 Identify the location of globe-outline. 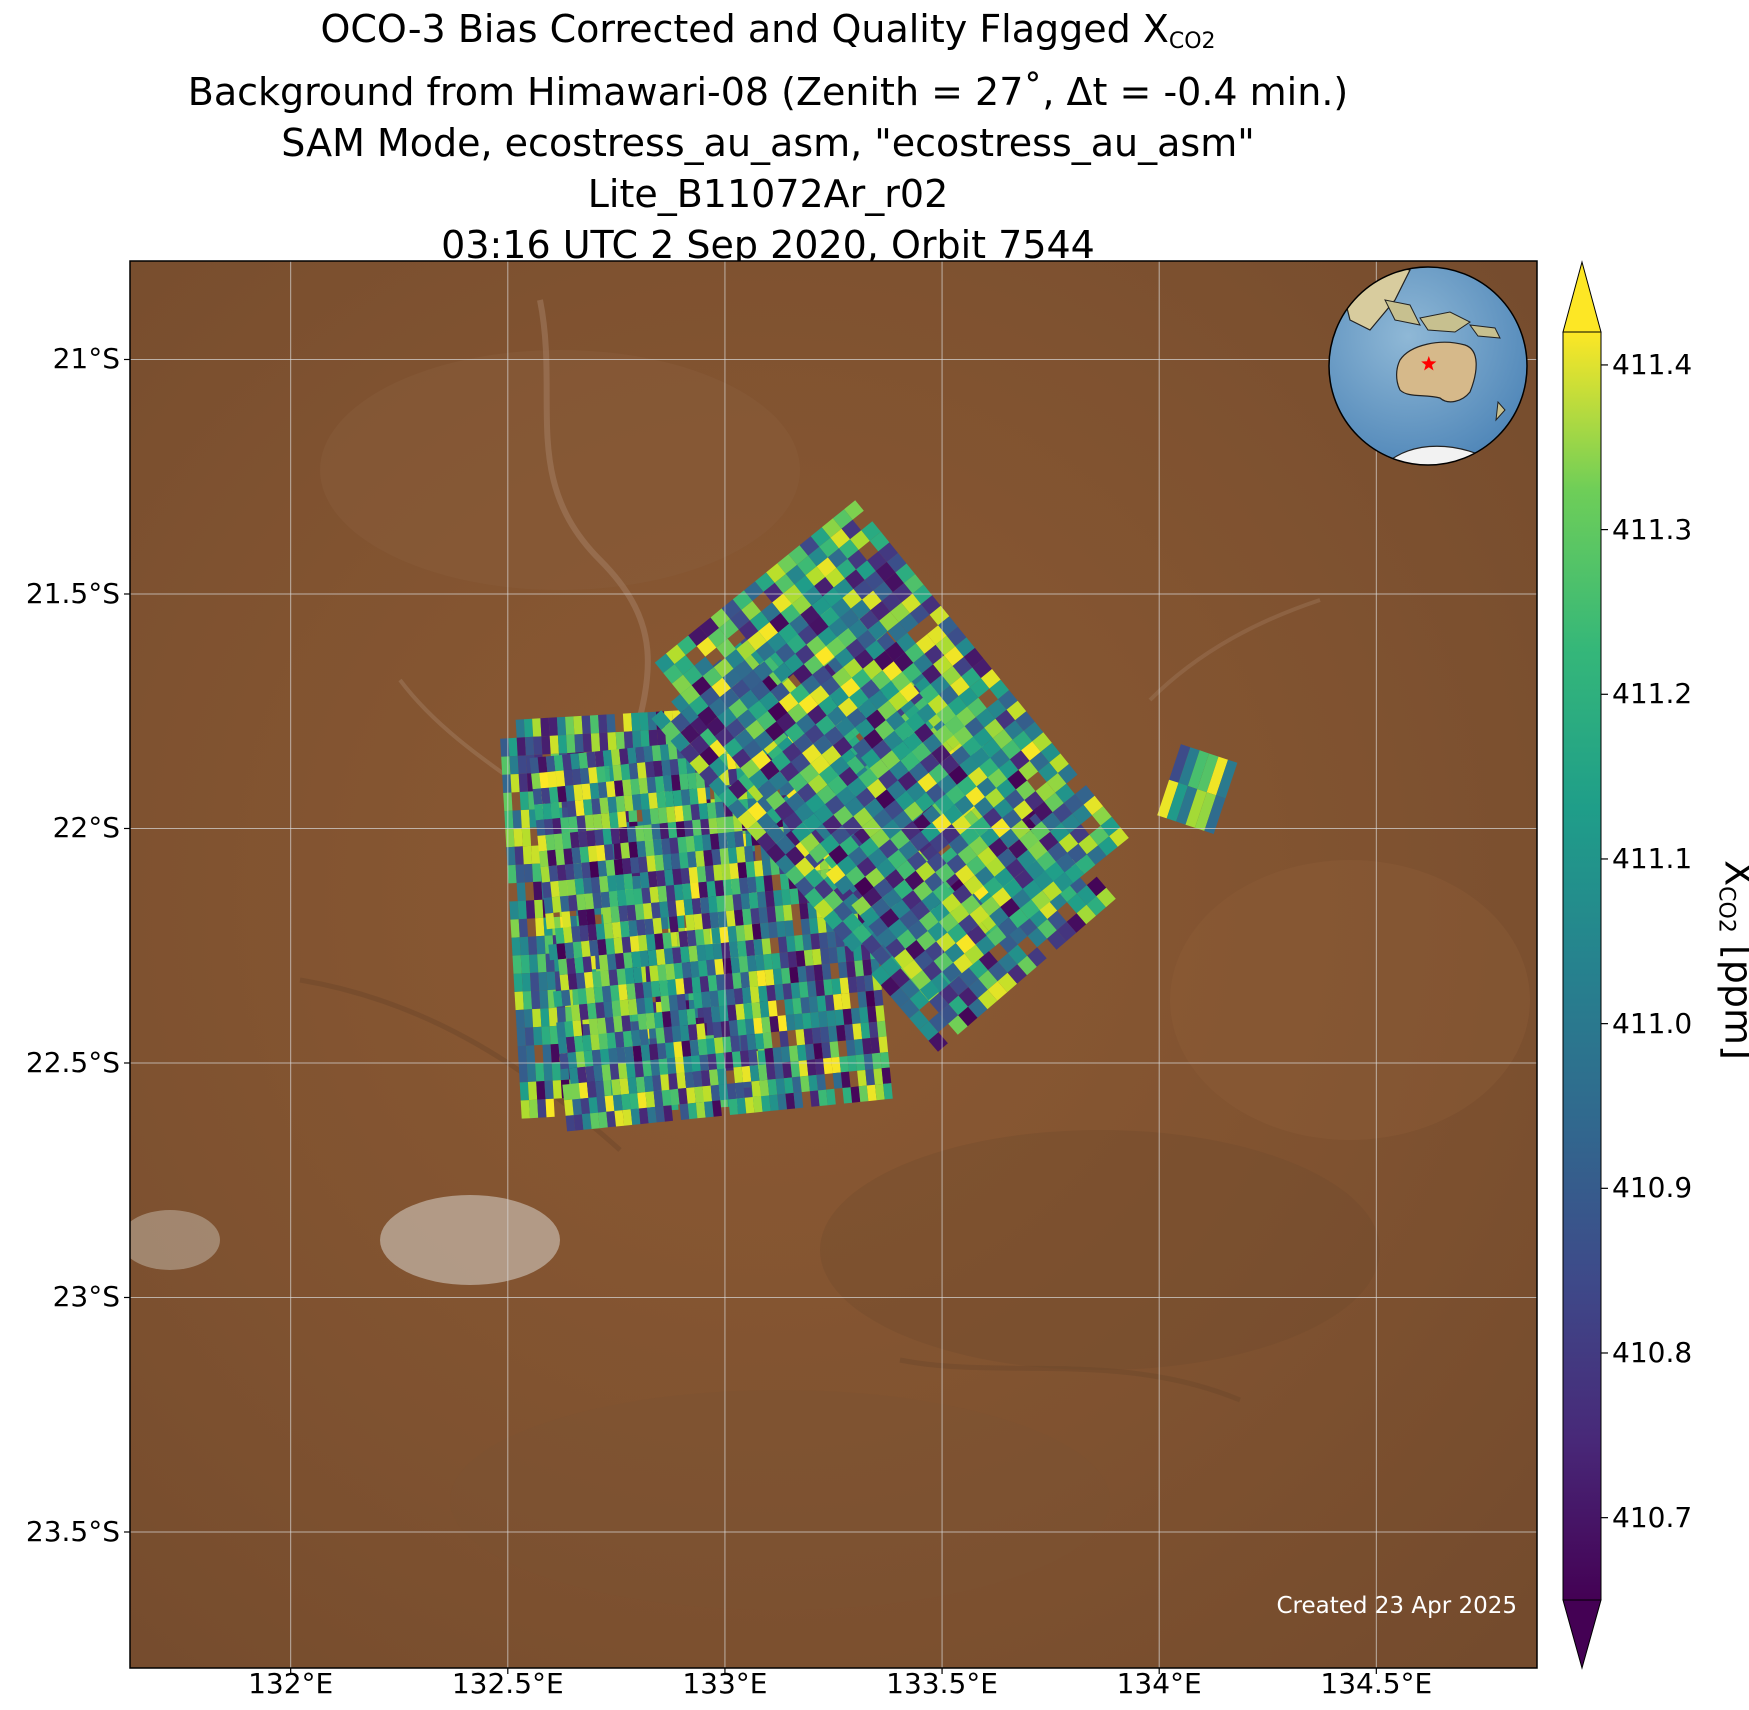
(1428, 366).